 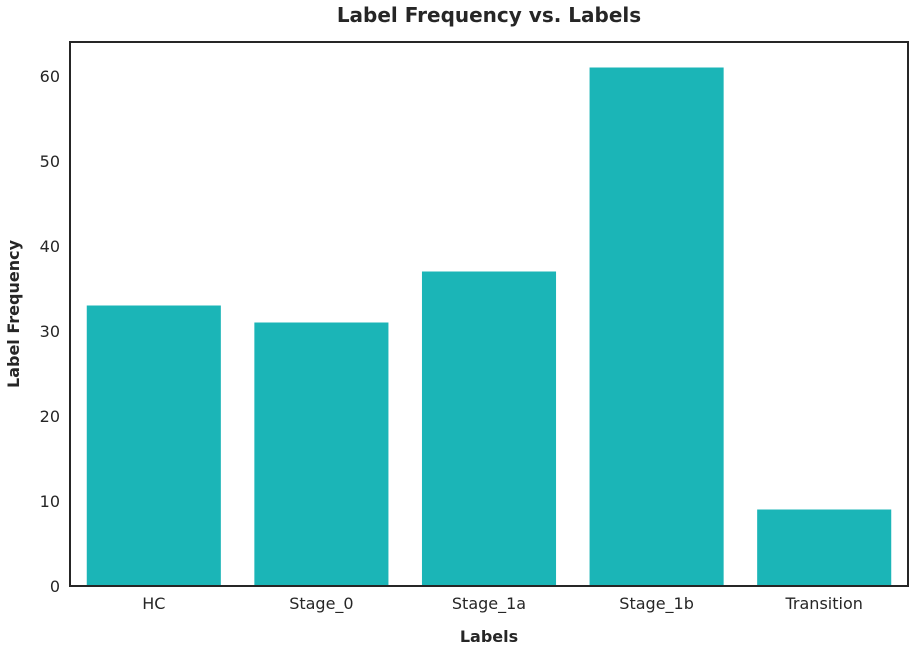 I want to click on y-tick-label: 50, so click(x=50, y=161).